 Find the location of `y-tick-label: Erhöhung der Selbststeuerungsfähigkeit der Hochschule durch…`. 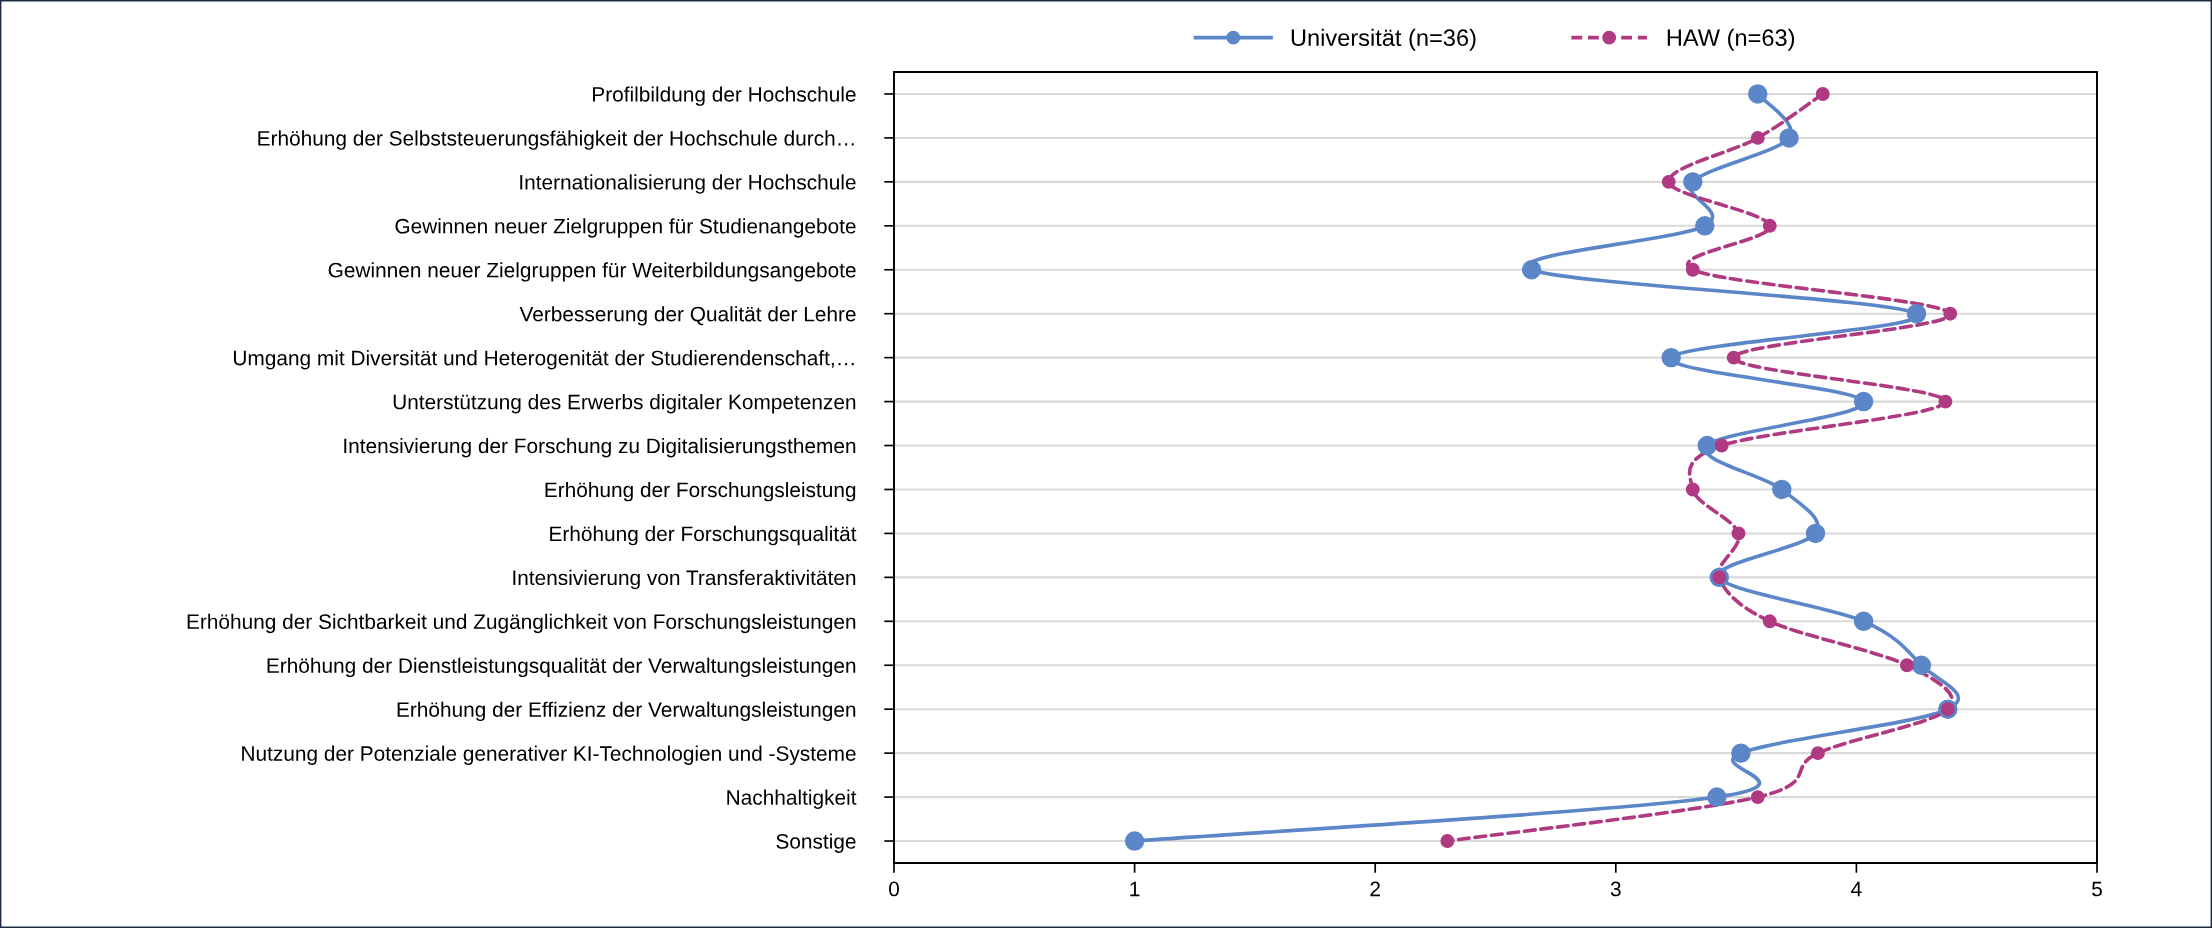

y-tick-label: Erhöhung der Selbststeuerungsfähigkeit der Hochschule durch… is located at coordinates (556, 140).